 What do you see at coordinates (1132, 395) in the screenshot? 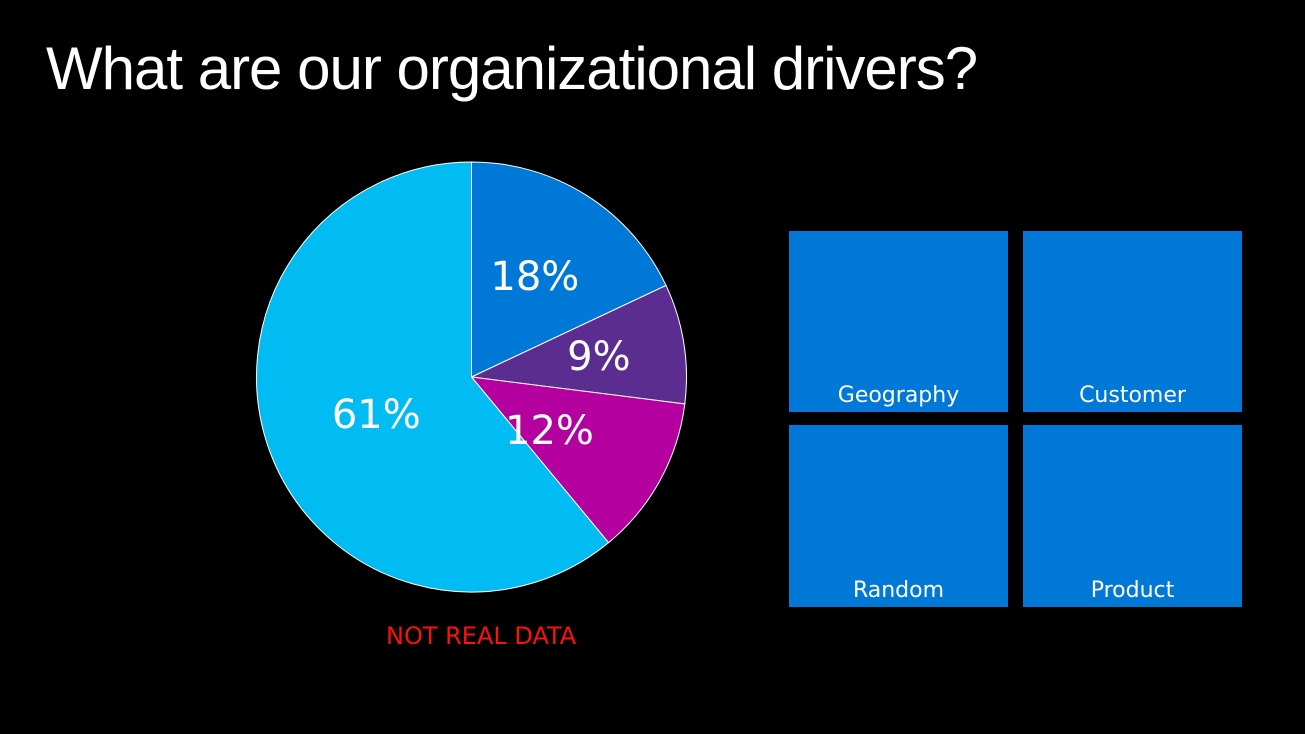
I see `tile-customer-label: Customer` at bounding box center [1132, 395].